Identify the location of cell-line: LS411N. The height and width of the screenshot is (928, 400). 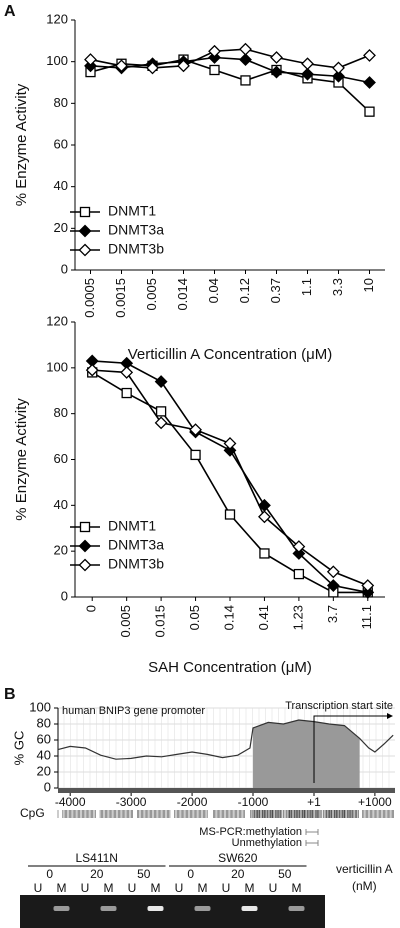
(97, 858).